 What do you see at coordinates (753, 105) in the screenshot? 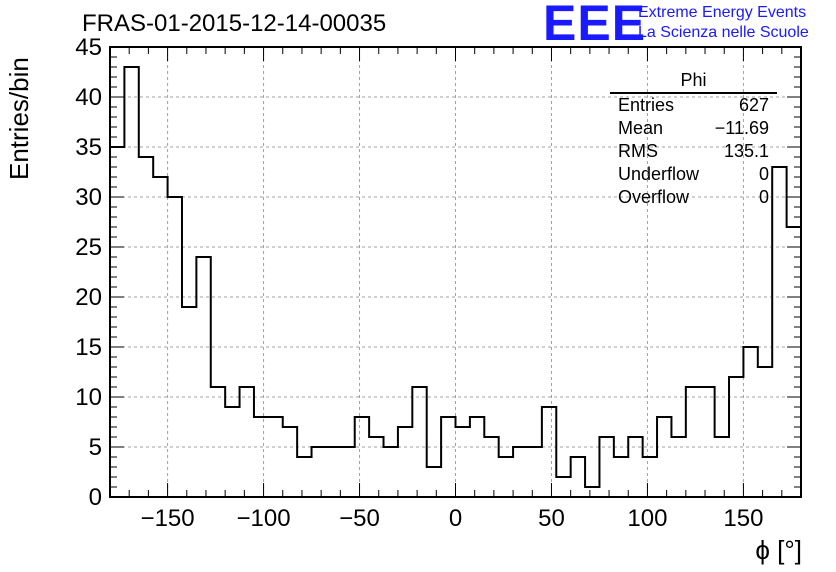
I see `stats-value: 627` at bounding box center [753, 105].